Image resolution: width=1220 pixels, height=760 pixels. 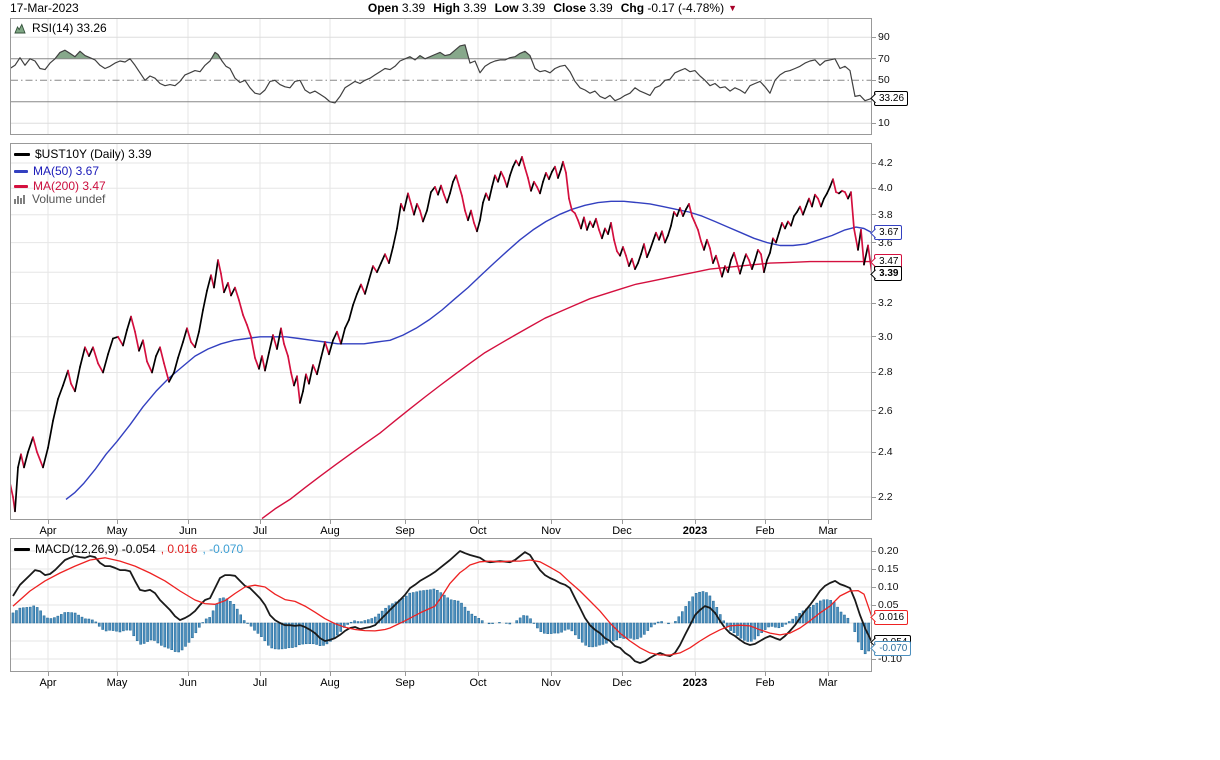 I want to click on ma200-legend-row: MA(200) 3.47, so click(x=60, y=186).